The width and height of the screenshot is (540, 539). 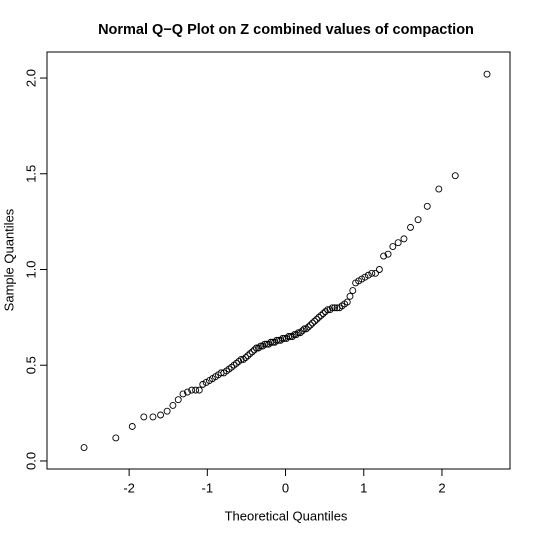 I want to click on y-tick-label: 1.5, so click(x=30, y=174).